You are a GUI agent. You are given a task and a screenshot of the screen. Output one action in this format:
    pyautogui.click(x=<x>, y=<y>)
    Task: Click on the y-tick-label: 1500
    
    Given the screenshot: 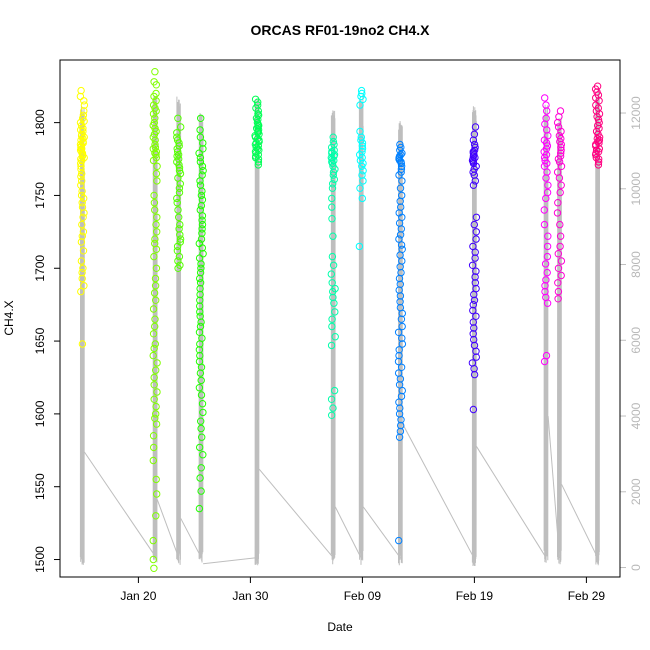 What is the action you would take?
    pyautogui.click(x=40, y=559)
    